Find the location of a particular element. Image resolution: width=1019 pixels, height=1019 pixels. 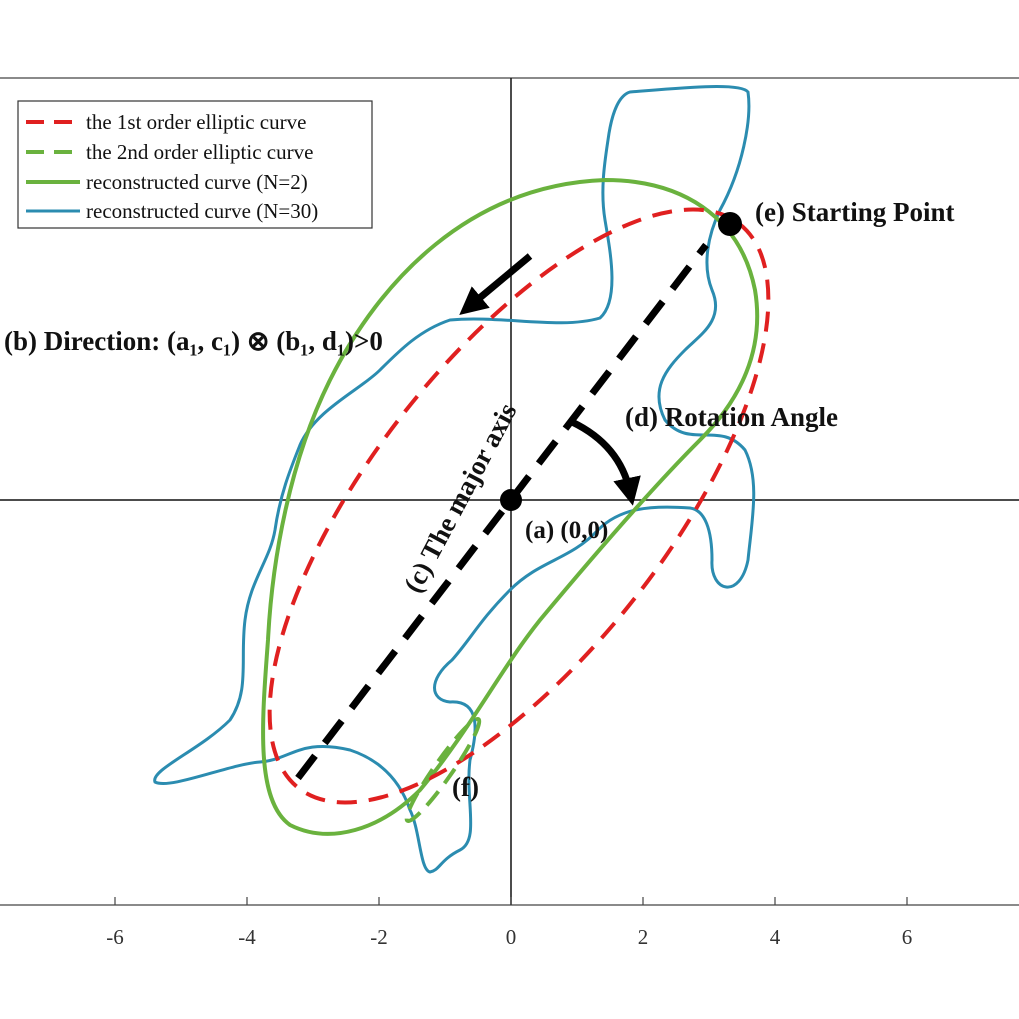

x-ticks: -6 -4 -2 0 2 4 6 is located at coordinates (509, 923).